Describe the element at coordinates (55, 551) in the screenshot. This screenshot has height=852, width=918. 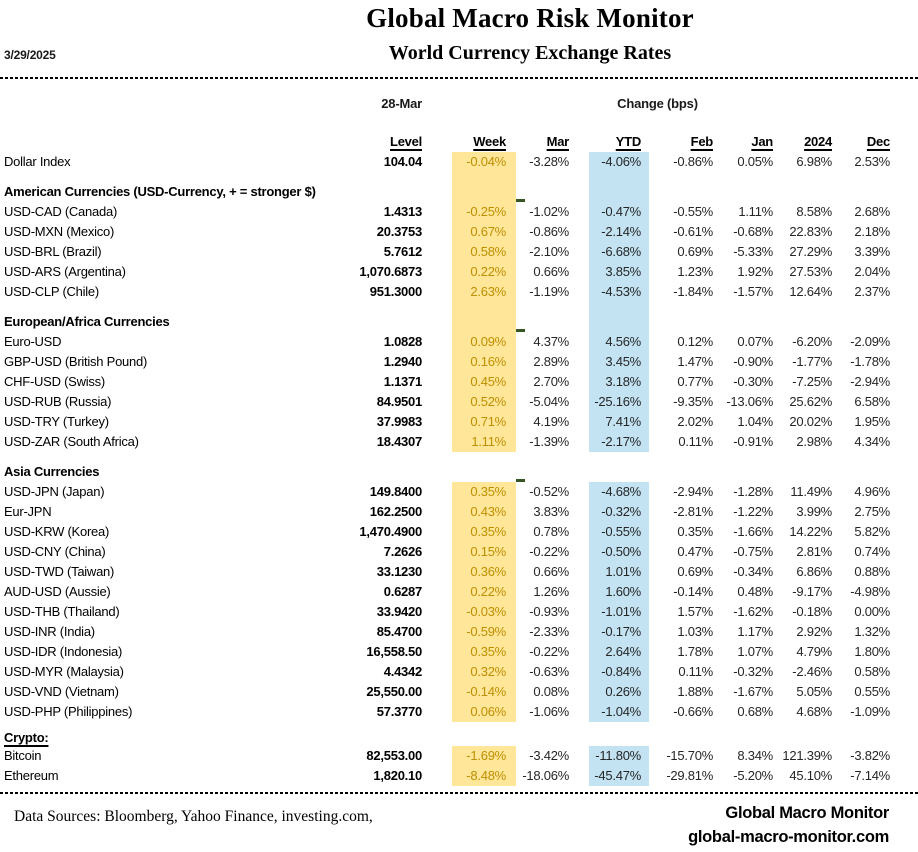
I see `cell-label: USD-CNY (China)` at that location.